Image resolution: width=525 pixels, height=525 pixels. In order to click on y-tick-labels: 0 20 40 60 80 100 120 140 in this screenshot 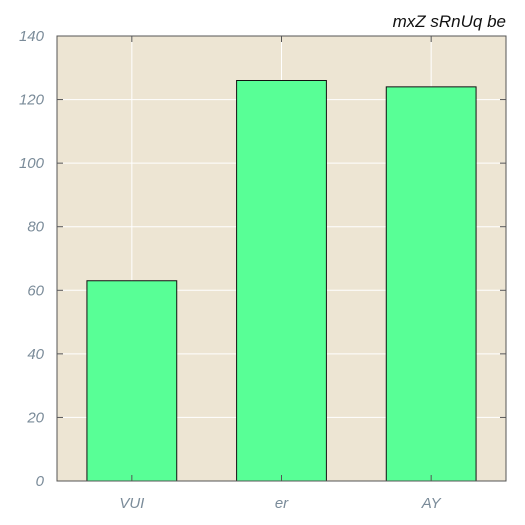, I will do `click(32, 259)`.